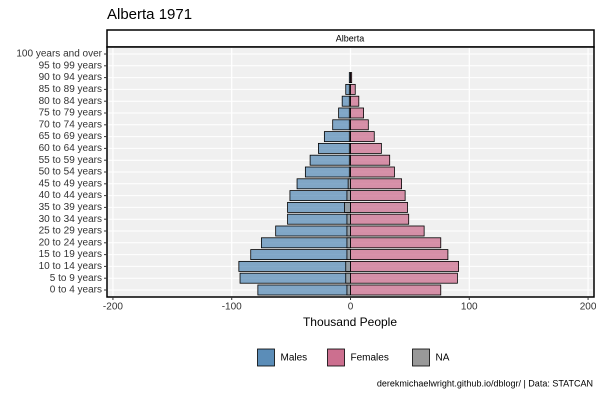  I want to click on y-tick-label: 25 to 29 years, so click(70, 231).